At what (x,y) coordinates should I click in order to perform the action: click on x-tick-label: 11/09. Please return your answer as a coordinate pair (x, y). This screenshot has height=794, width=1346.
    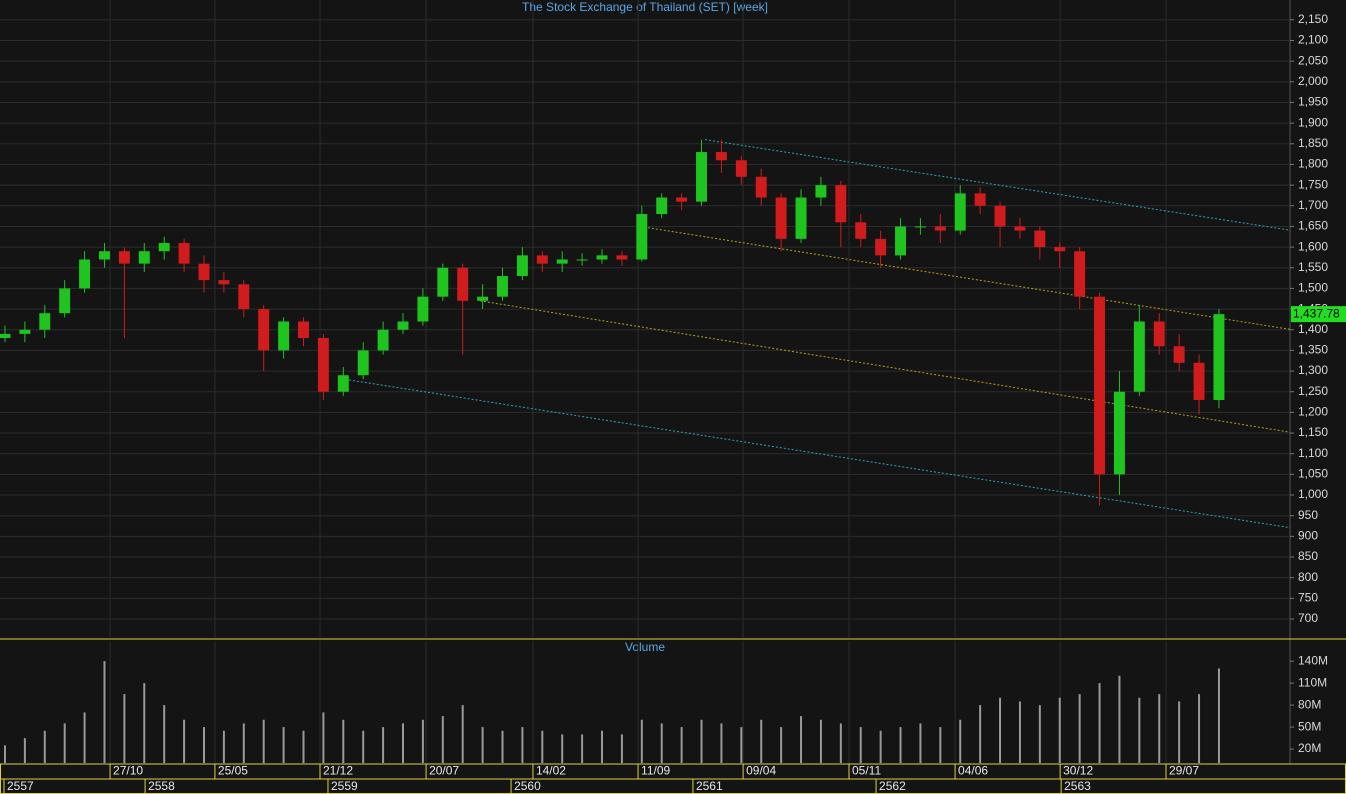
    Looking at the image, I should click on (655, 771).